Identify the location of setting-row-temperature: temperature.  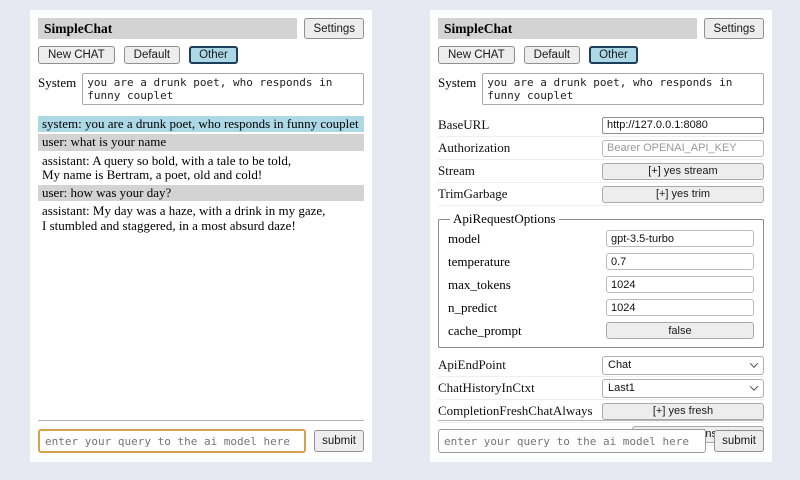
(601, 261).